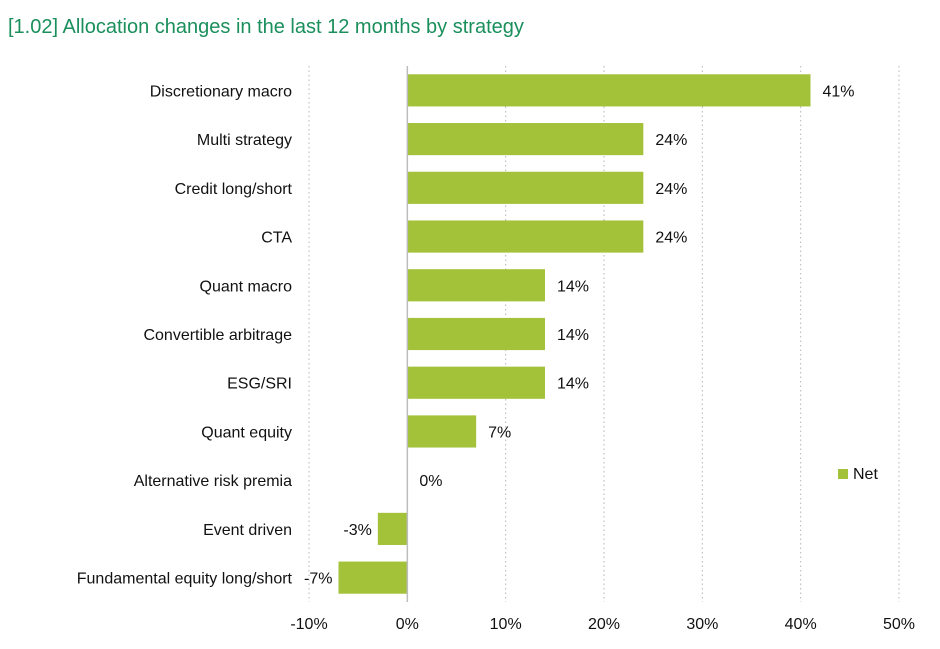 Image resolution: width=940 pixels, height=649 pixels. Describe the element at coordinates (244, 140) in the screenshot. I see `category-label: Multi strategy` at that location.